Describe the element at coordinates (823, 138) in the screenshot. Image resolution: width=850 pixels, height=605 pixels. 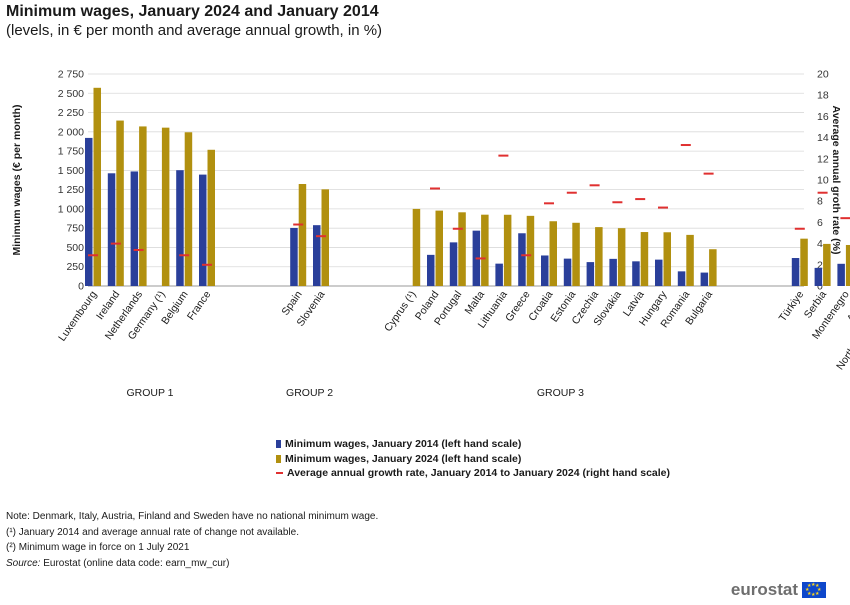
I see `y-right-tick-label: 14` at that location.